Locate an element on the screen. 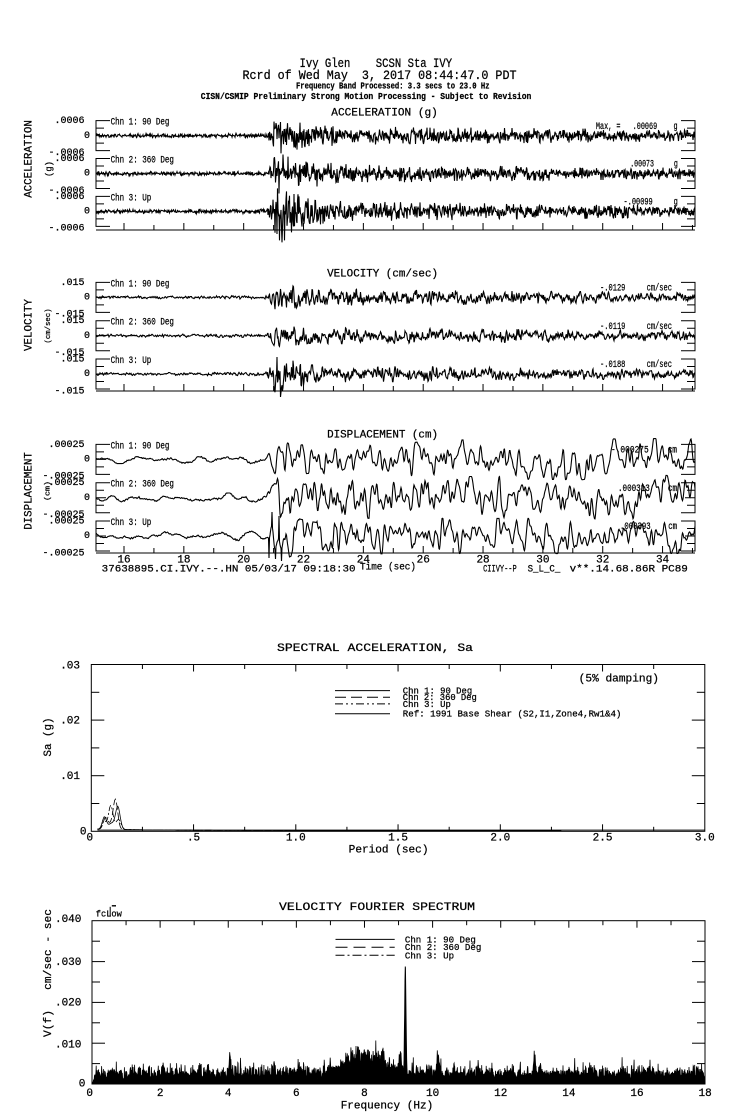 The height and width of the screenshot is (1115, 739). svg-text:37638895.CI.IVY.--.HN 05/03/17: 37638895.CI.IVY.--.HN 05/03/17 09:18:30 is located at coordinates (229, 569).